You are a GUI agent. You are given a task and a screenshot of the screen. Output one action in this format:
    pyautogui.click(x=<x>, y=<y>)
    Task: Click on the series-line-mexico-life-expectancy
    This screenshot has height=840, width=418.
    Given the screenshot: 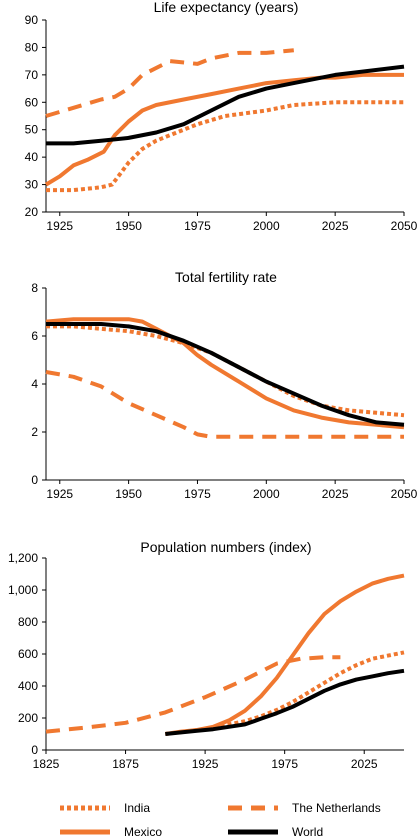 What is the action you would take?
    pyautogui.click(x=224, y=129)
    